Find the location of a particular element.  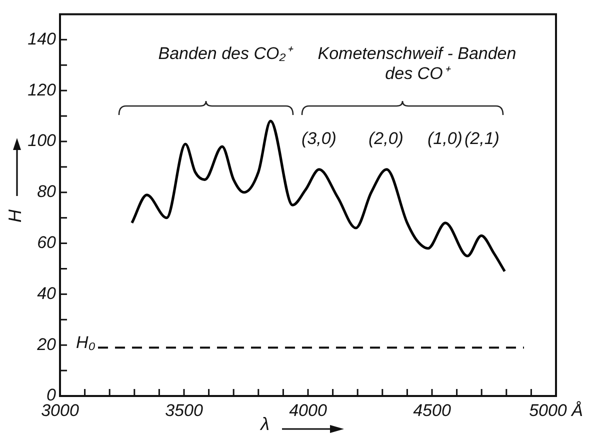

annotation: (2,1) is located at coordinates (482, 138).